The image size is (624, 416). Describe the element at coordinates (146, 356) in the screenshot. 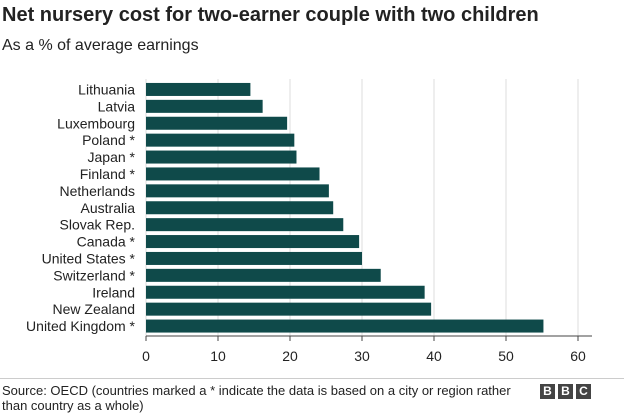

I see `x-tick-label: 0` at that location.